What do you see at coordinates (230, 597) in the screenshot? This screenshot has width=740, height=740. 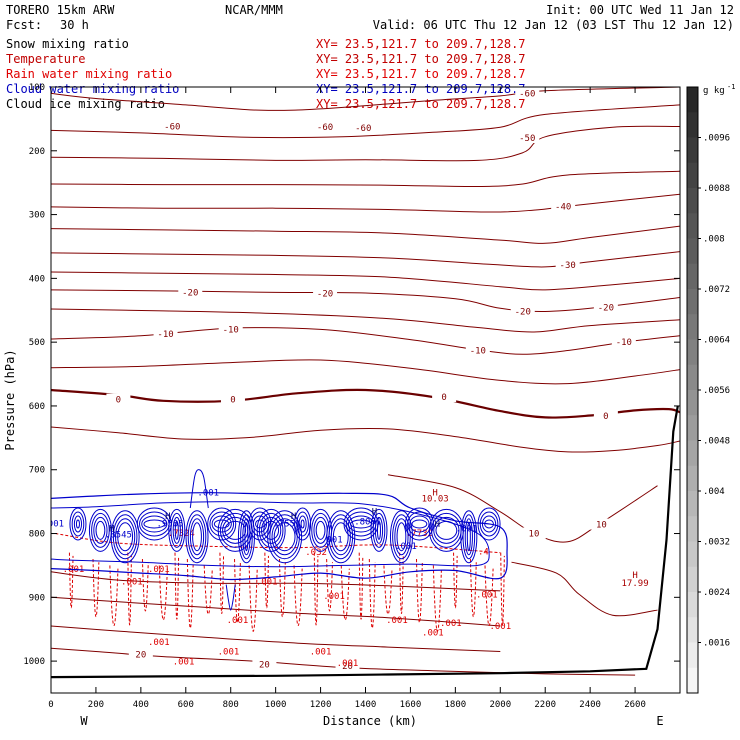 I see `cloud-water-contour` at bounding box center [230, 597].